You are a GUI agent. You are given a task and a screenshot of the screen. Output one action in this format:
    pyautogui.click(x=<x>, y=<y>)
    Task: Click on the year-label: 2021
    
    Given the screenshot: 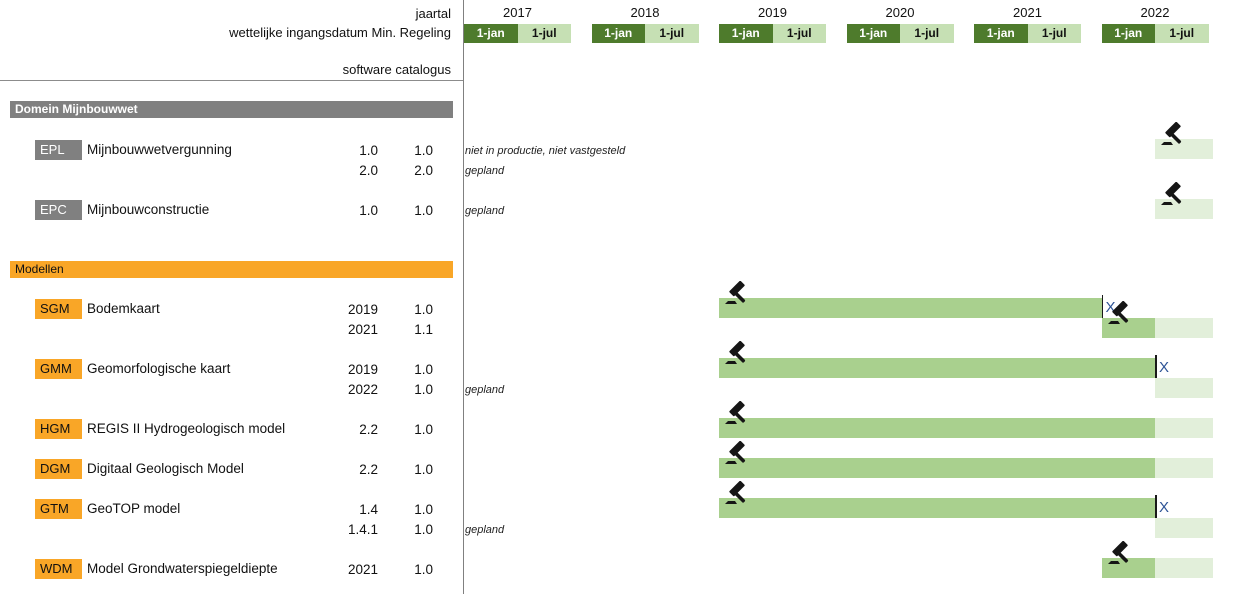 What is the action you would take?
    pyautogui.click(x=1027, y=12)
    